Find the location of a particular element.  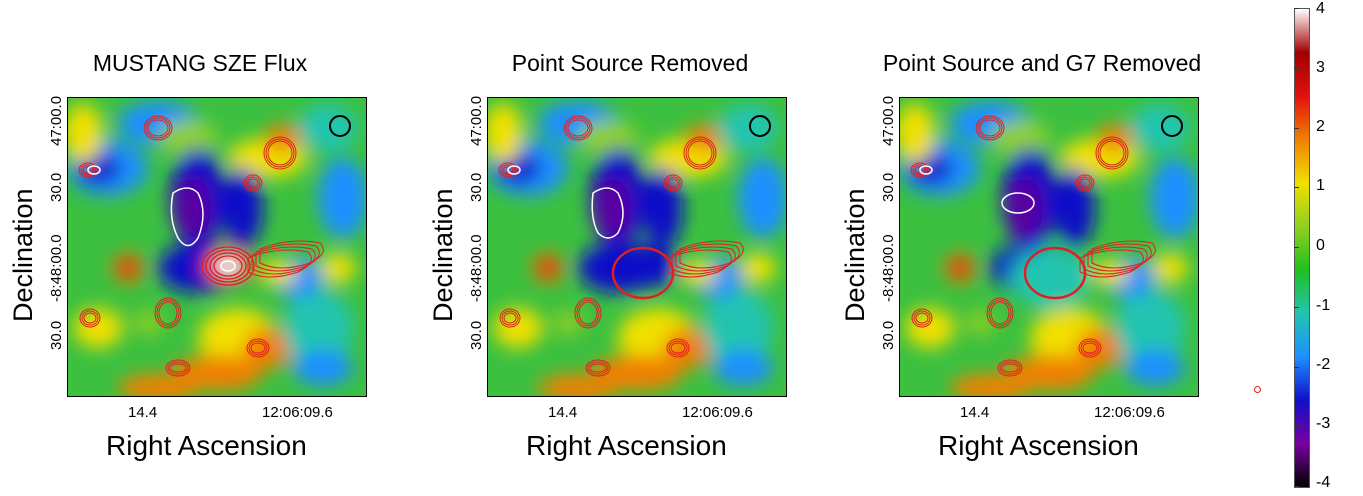

beam-circle is located at coordinates (760, 126).